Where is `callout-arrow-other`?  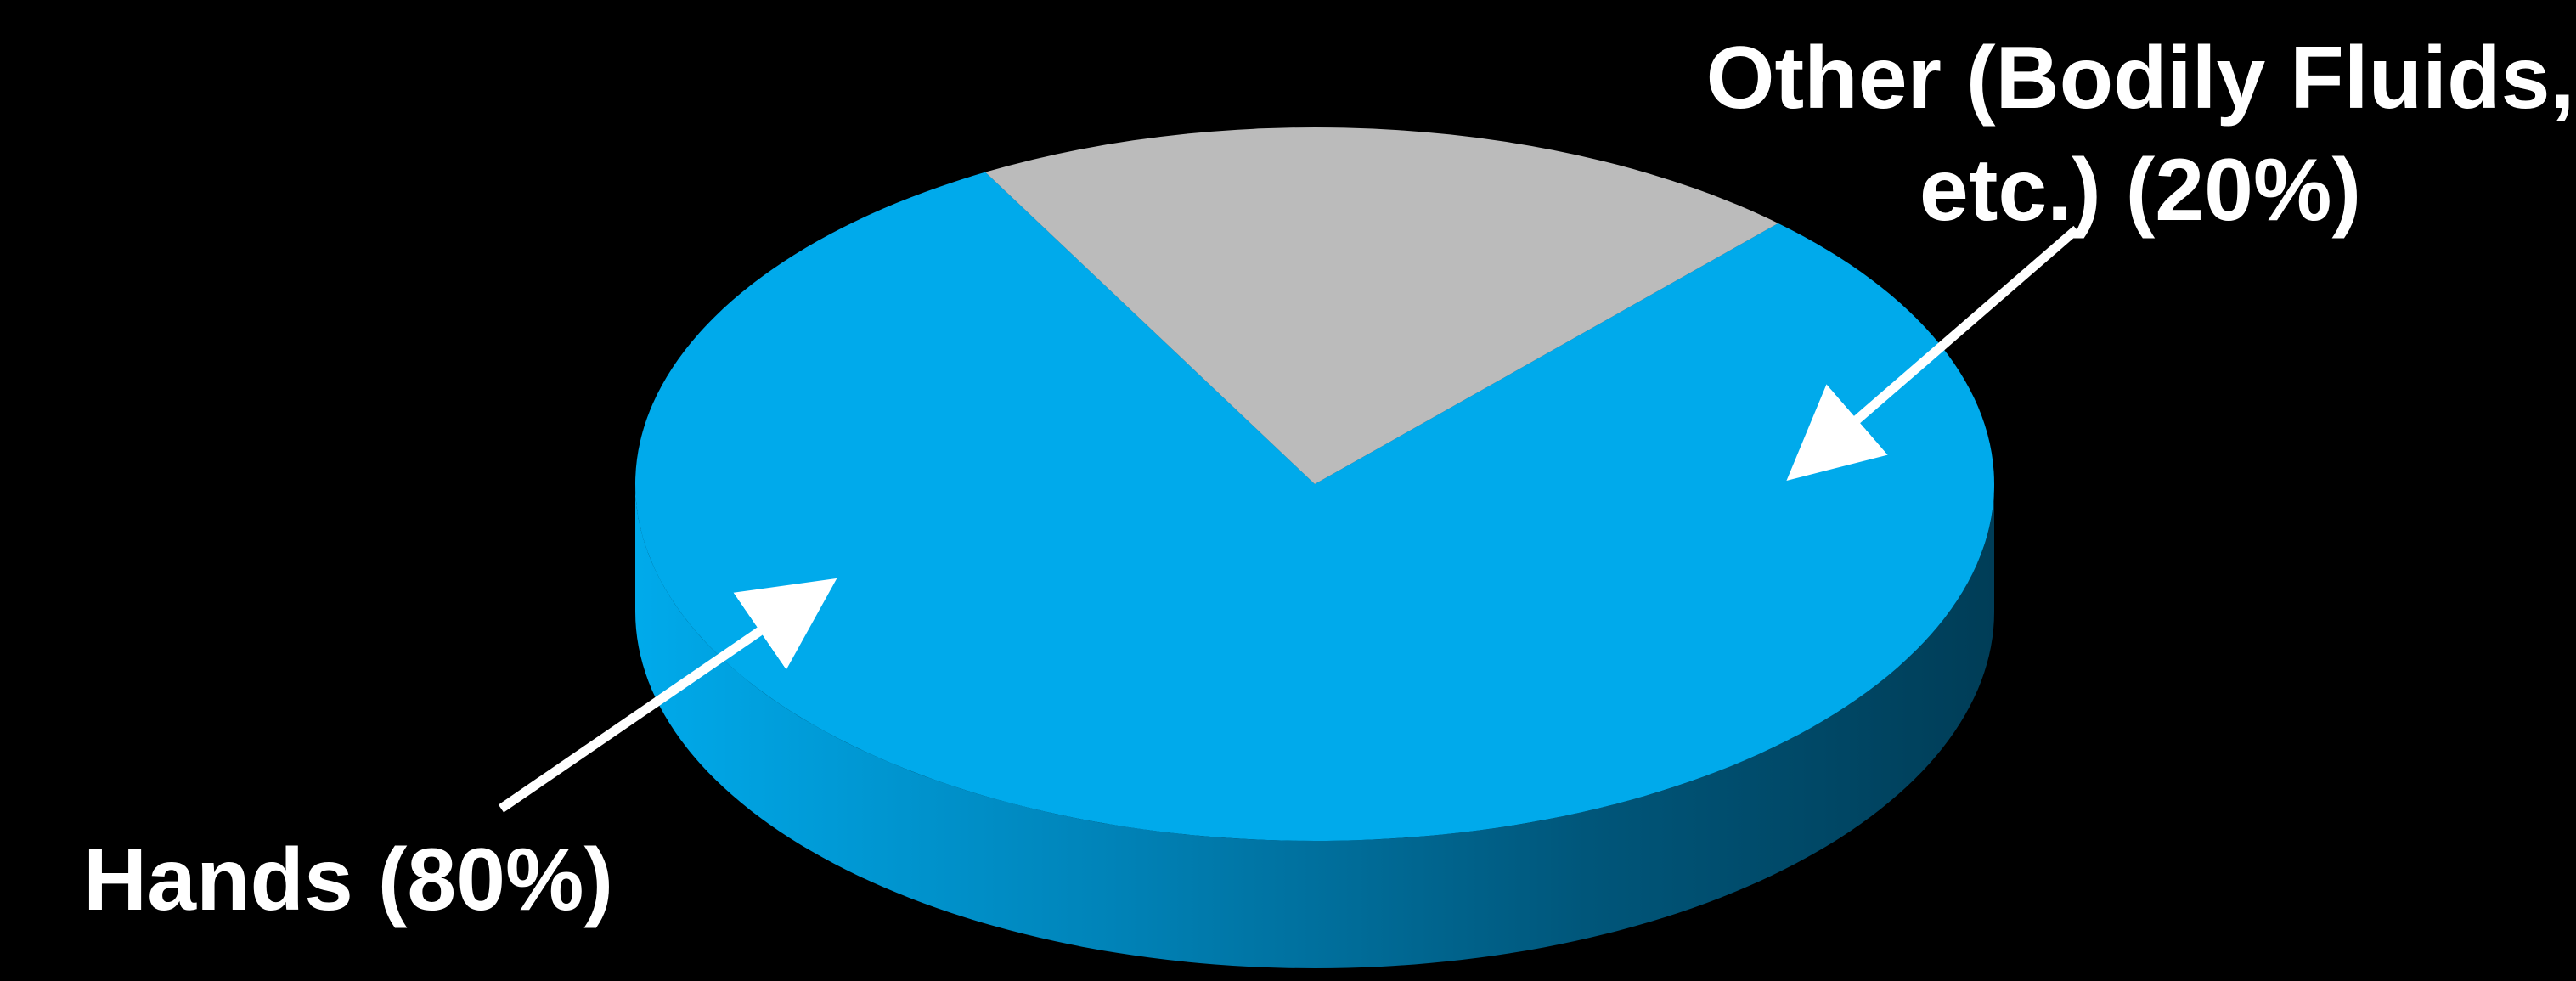
callout-arrow-other is located at coordinates (1933, 353).